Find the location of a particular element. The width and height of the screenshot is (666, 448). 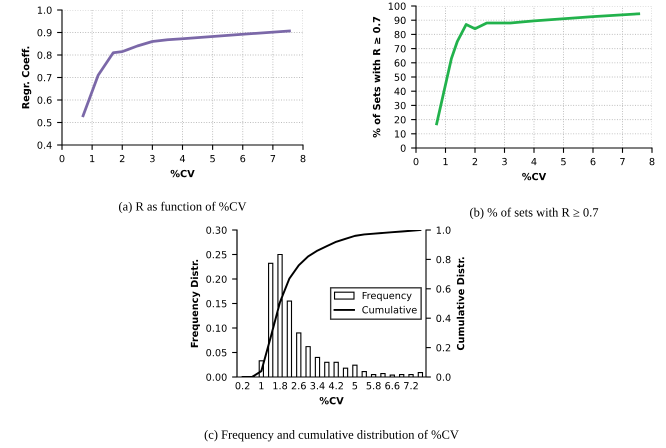

y-tick-label: 10 is located at coordinates (400, 134).